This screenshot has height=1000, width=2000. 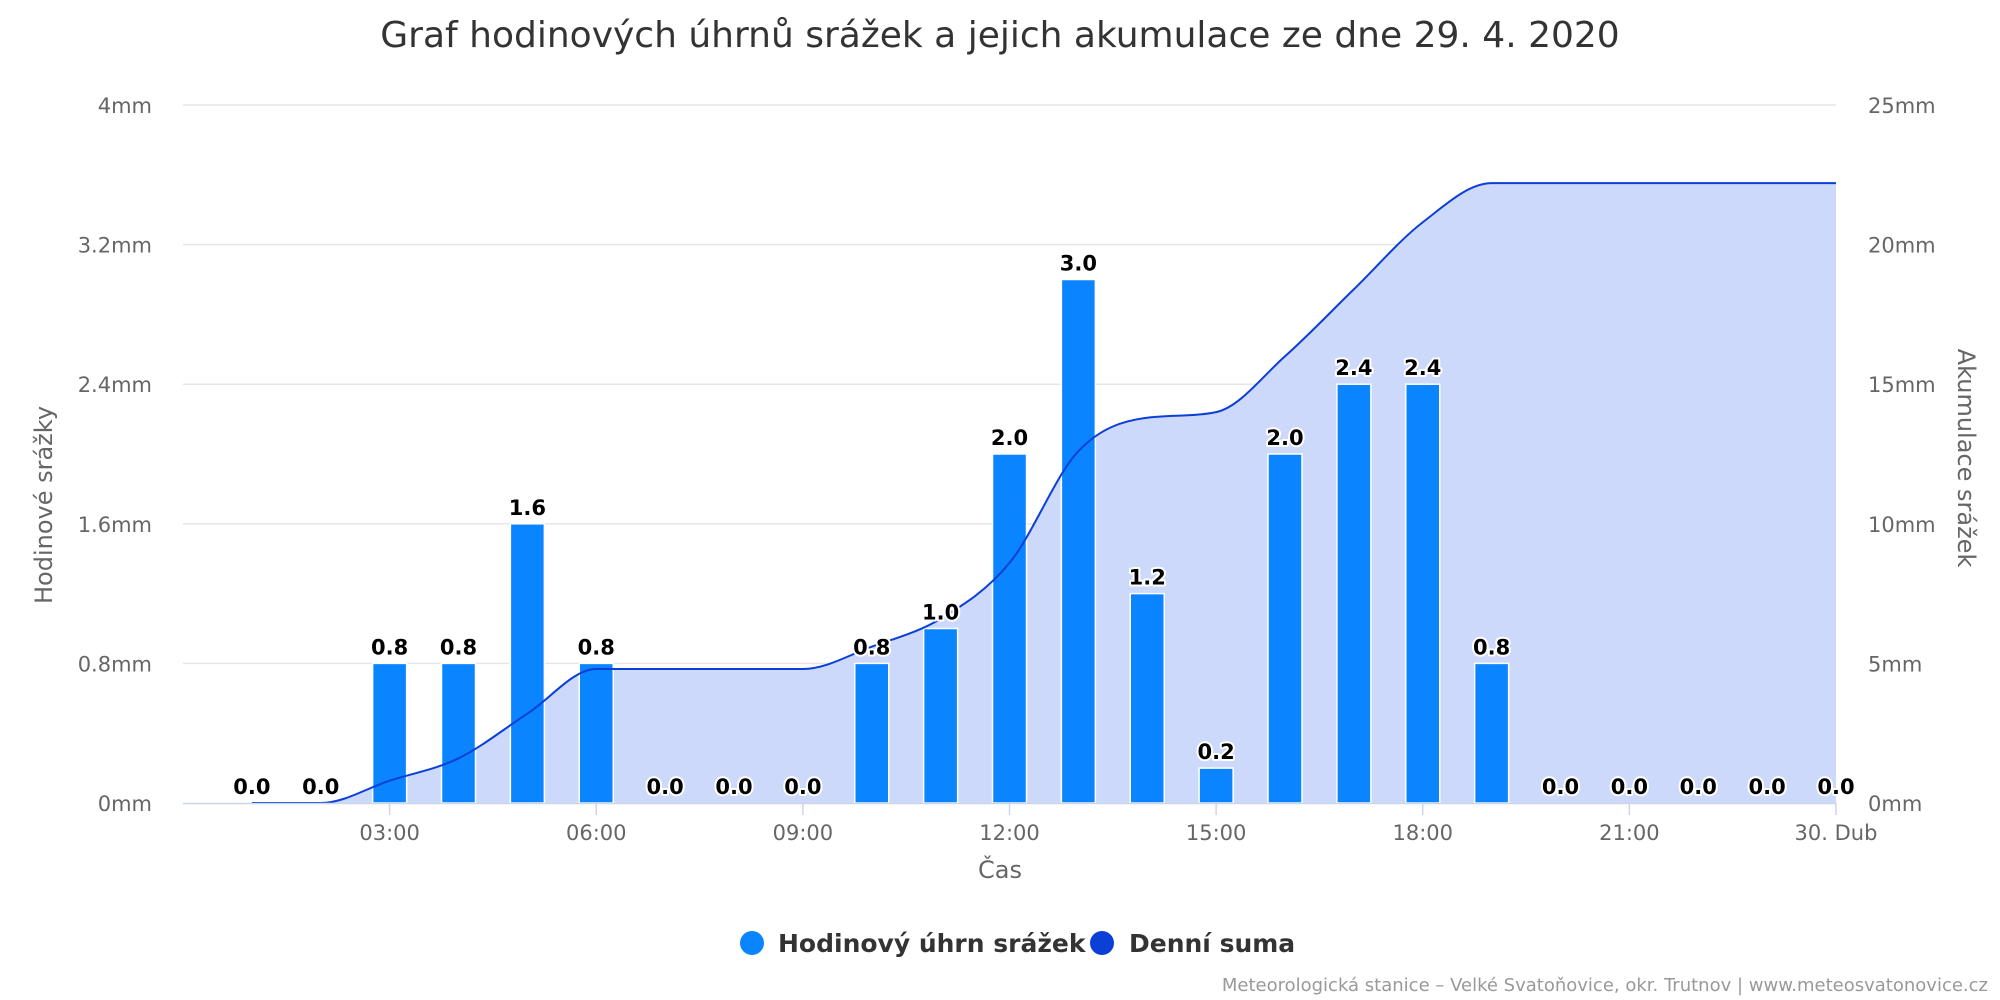 I want to click on x-tick-label: 03:00, so click(x=389, y=833).